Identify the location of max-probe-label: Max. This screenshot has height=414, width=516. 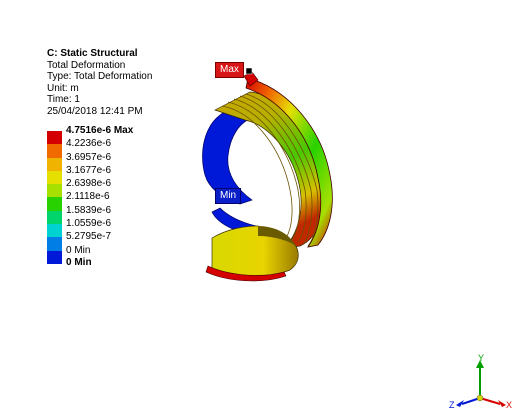
(229, 70).